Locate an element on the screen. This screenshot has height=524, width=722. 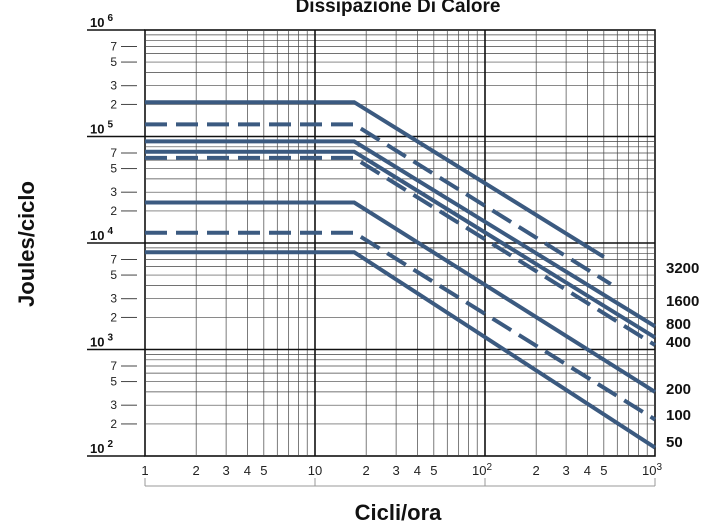
y-tick-exponent: 6 is located at coordinates (110, 18).